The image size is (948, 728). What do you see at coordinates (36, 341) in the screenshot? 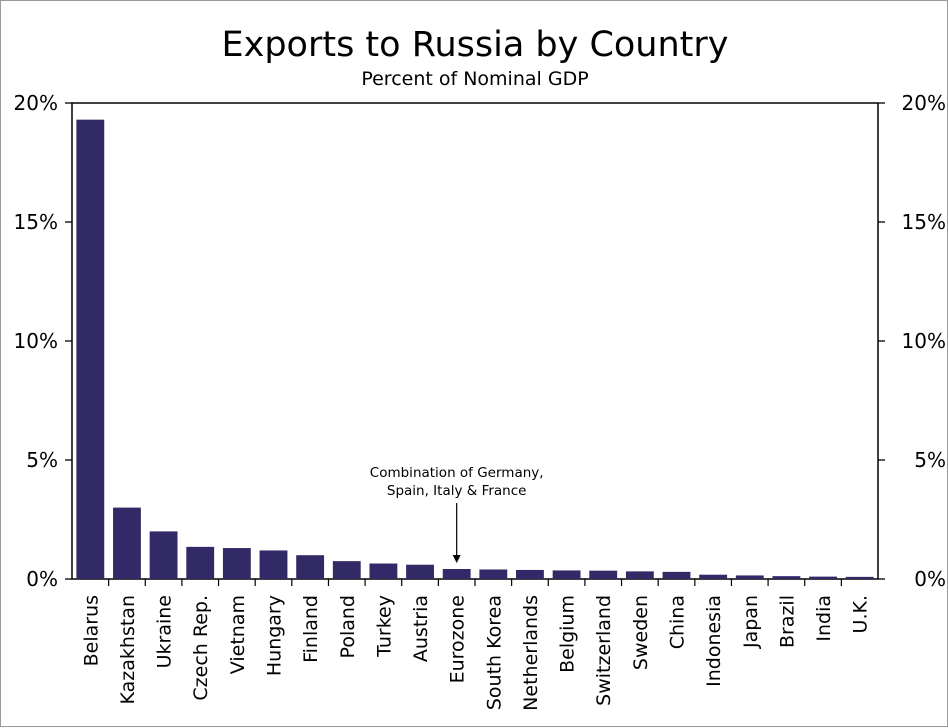
I see `y-tick-label-left: 10%` at bounding box center [36, 341].